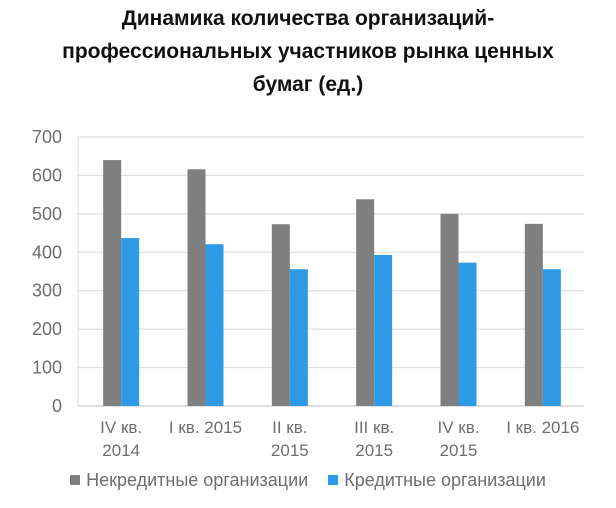 The image size is (616, 508). I want to click on y-tick-label: 100, so click(47, 368).